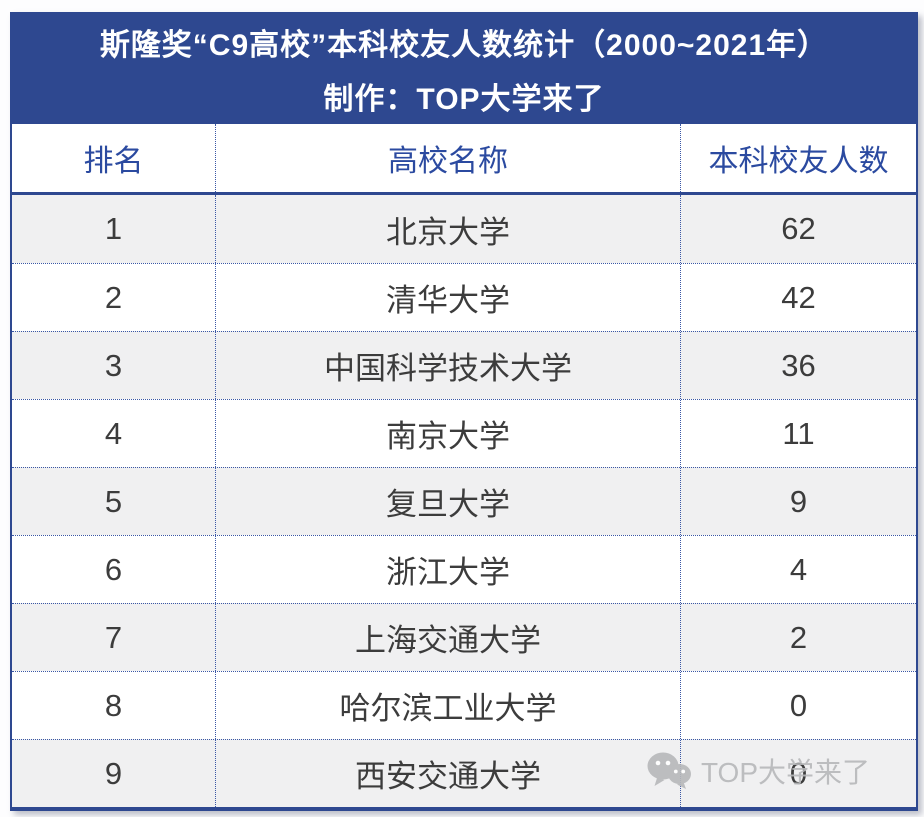 Image resolution: width=924 pixels, height=817 pixels. I want to click on table-row: 7 上海交通大学 2, so click(464, 637).